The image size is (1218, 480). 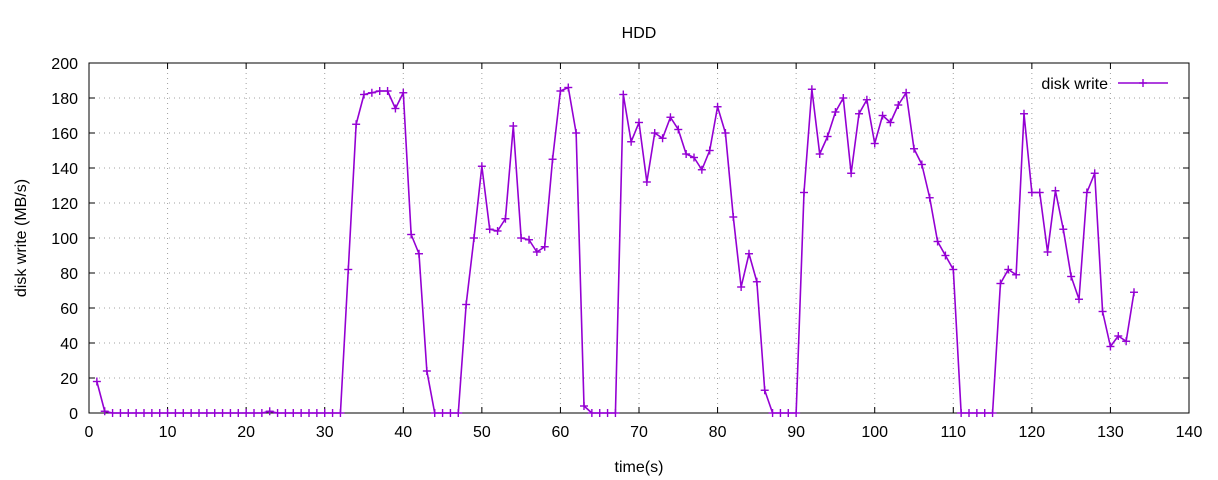 I want to click on y-tick-label: 180, so click(x=64, y=99).